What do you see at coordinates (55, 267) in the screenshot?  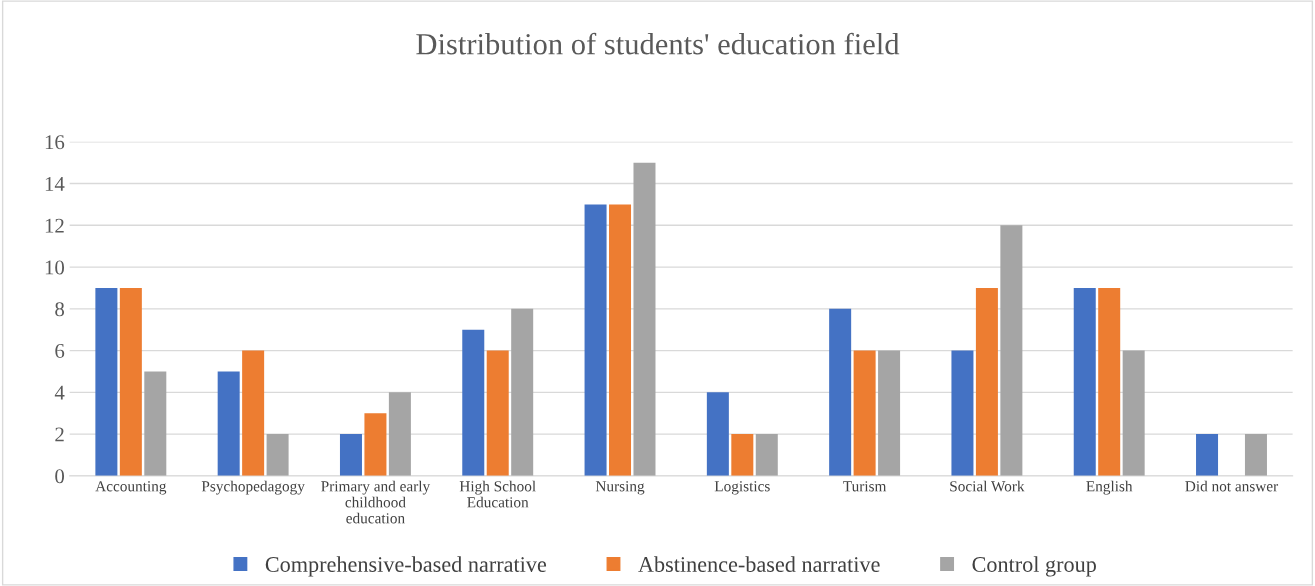 I see `y-tick-label: 10` at bounding box center [55, 267].